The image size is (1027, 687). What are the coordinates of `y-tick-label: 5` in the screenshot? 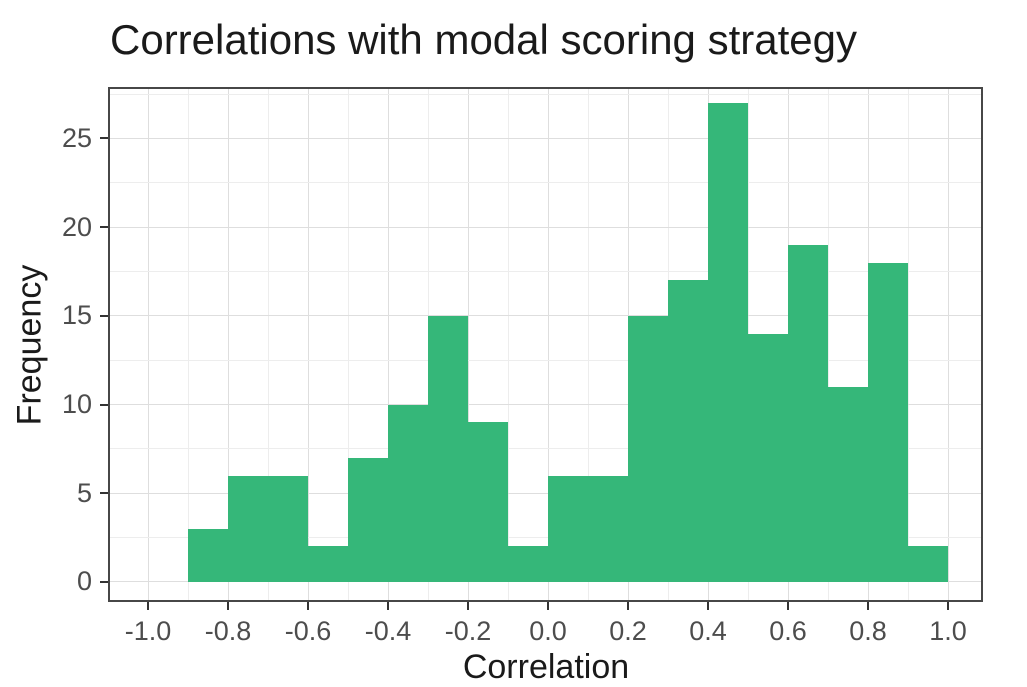 It's located at (84, 492).